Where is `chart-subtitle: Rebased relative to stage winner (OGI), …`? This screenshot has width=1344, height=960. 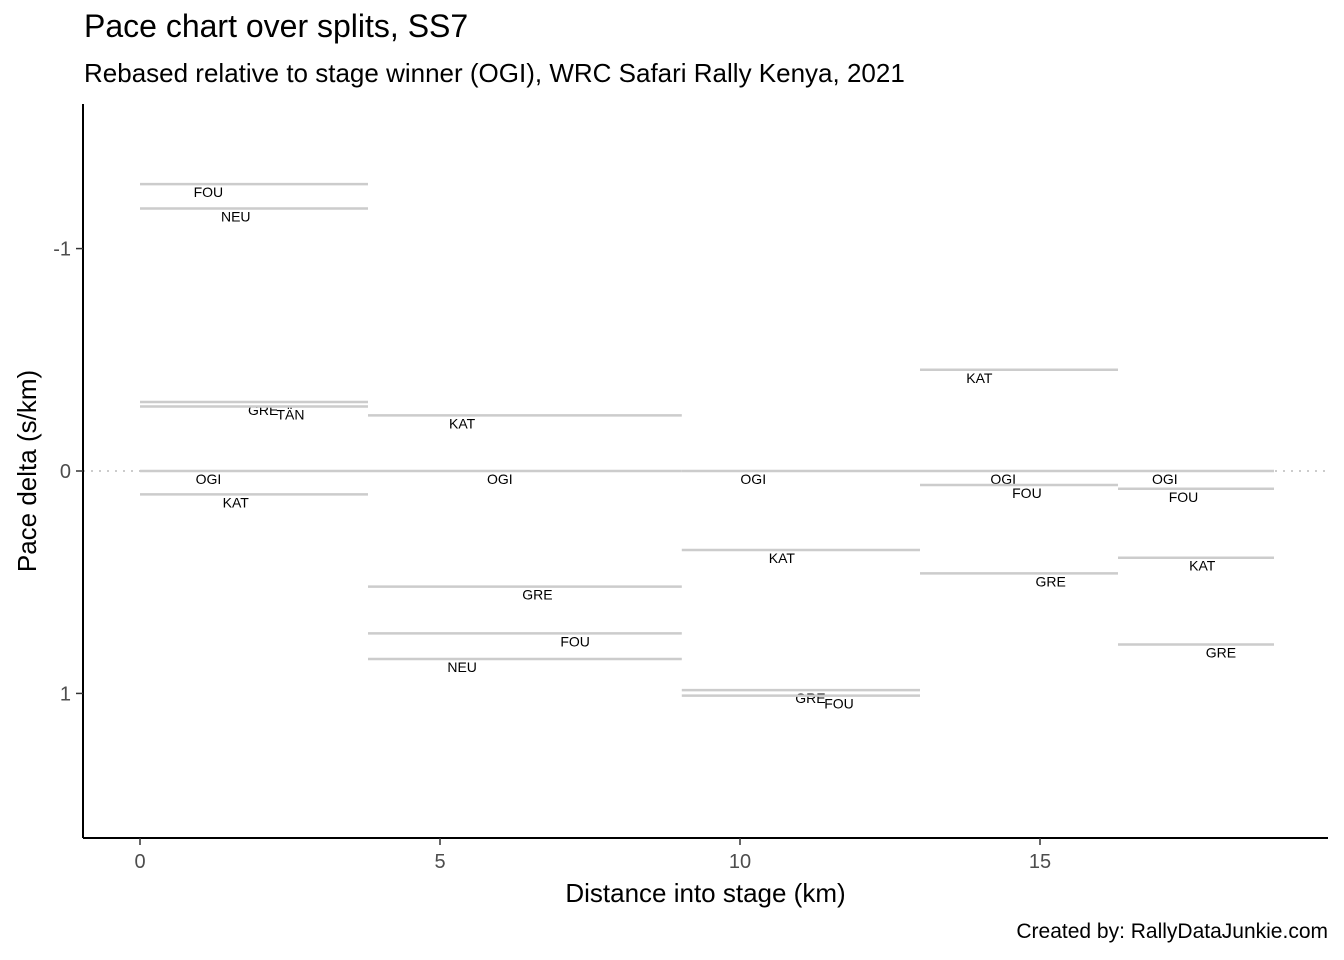 chart-subtitle: Rebased relative to stage winner (OGI), … is located at coordinates (494, 73).